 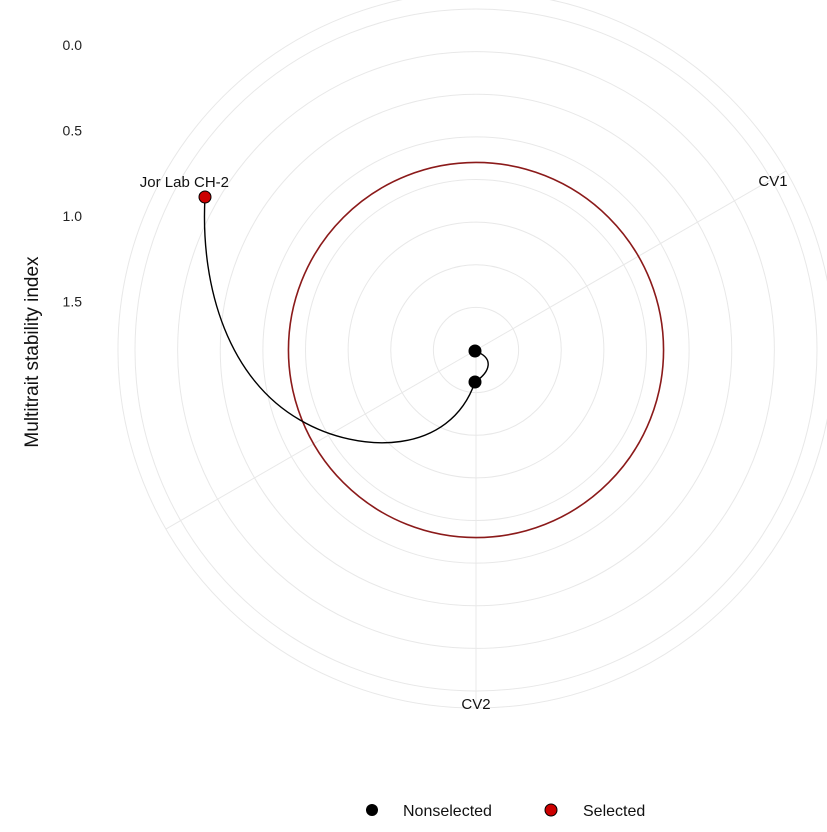 I want to click on angular-label-cv2: CV2, so click(x=475, y=704).